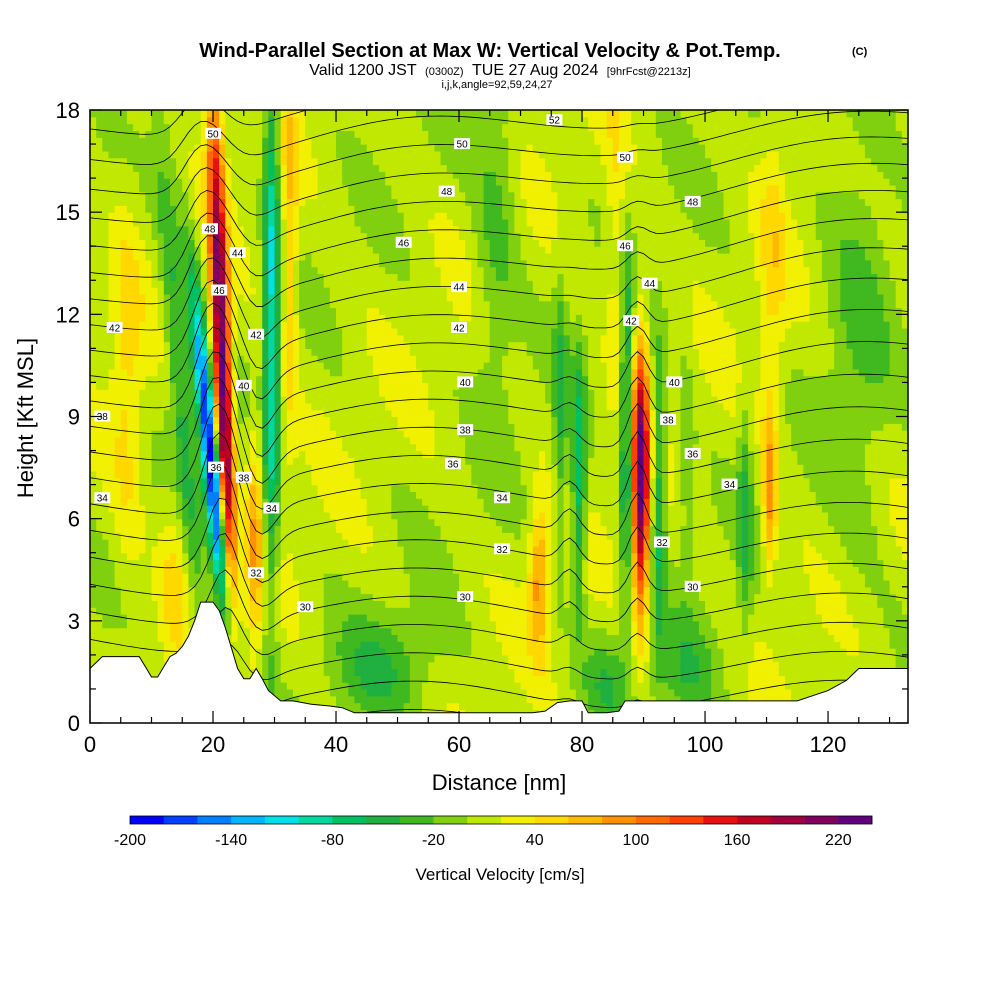 The height and width of the screenshot is (1000, 1000). Describe the element at coordinates (828, 744) in the screenshot. I see `x-tick-label: 120` at that location.